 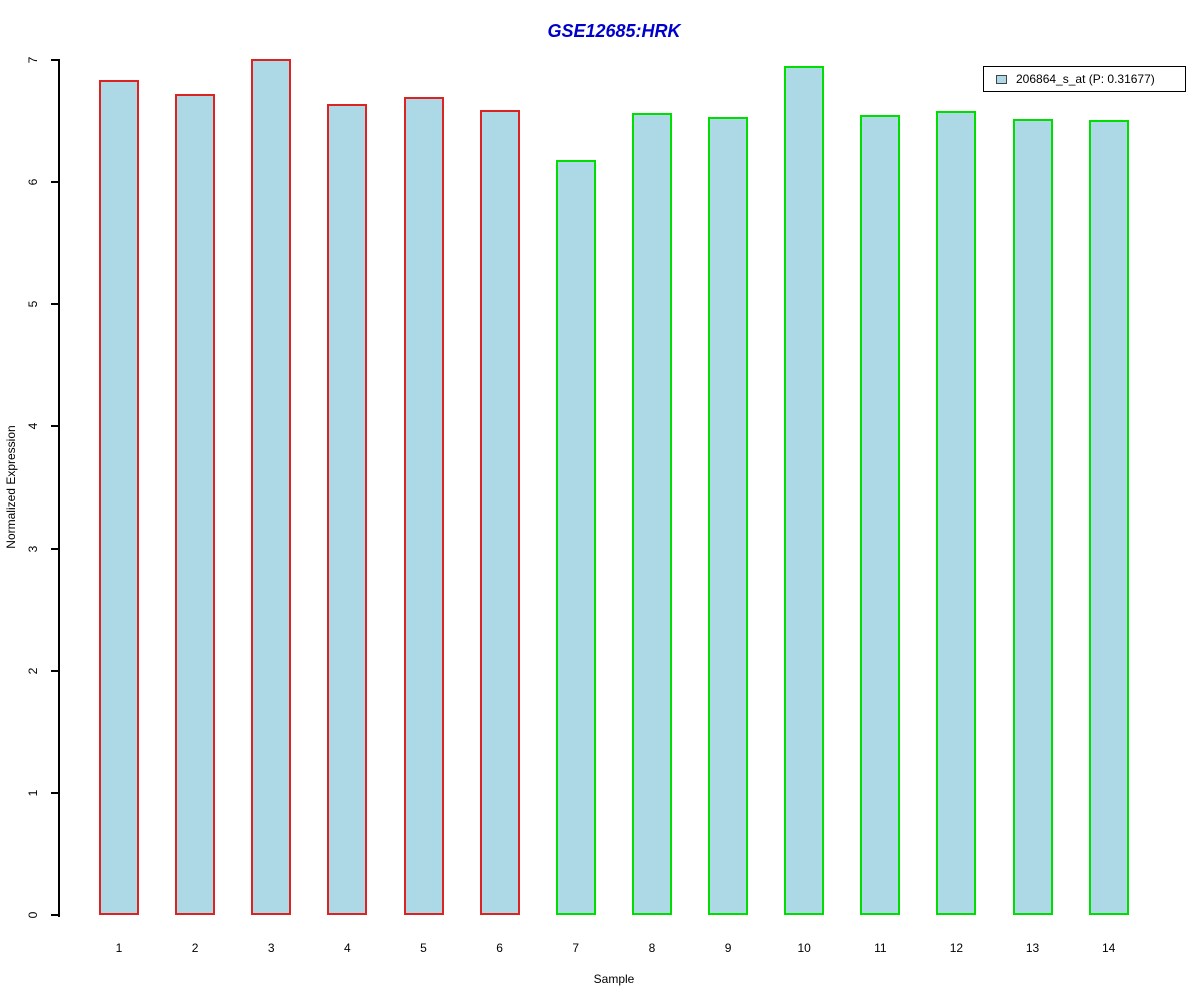 I want to click on y-tick-label: 5, so click(x=33, y=304).